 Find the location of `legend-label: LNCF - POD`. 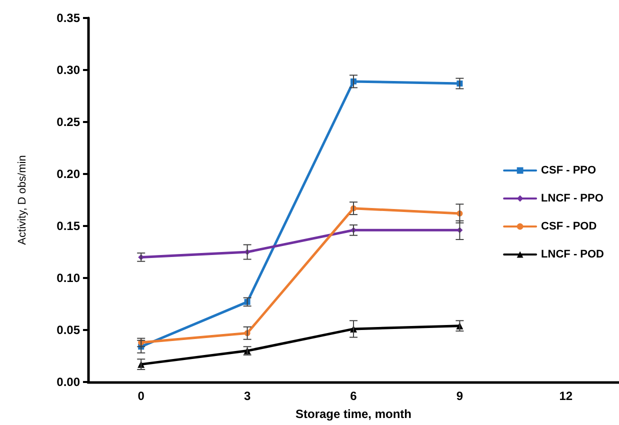

legend-label: LNCF - POD is located at coordinates (572, 254).